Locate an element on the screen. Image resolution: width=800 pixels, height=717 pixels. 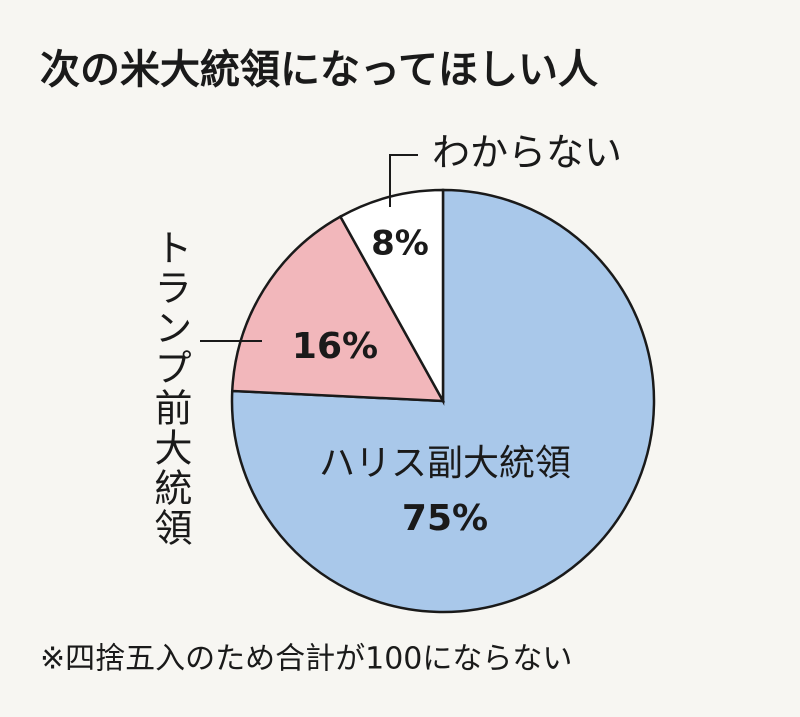
value-label: 75% is located at coordinates (445, 518).